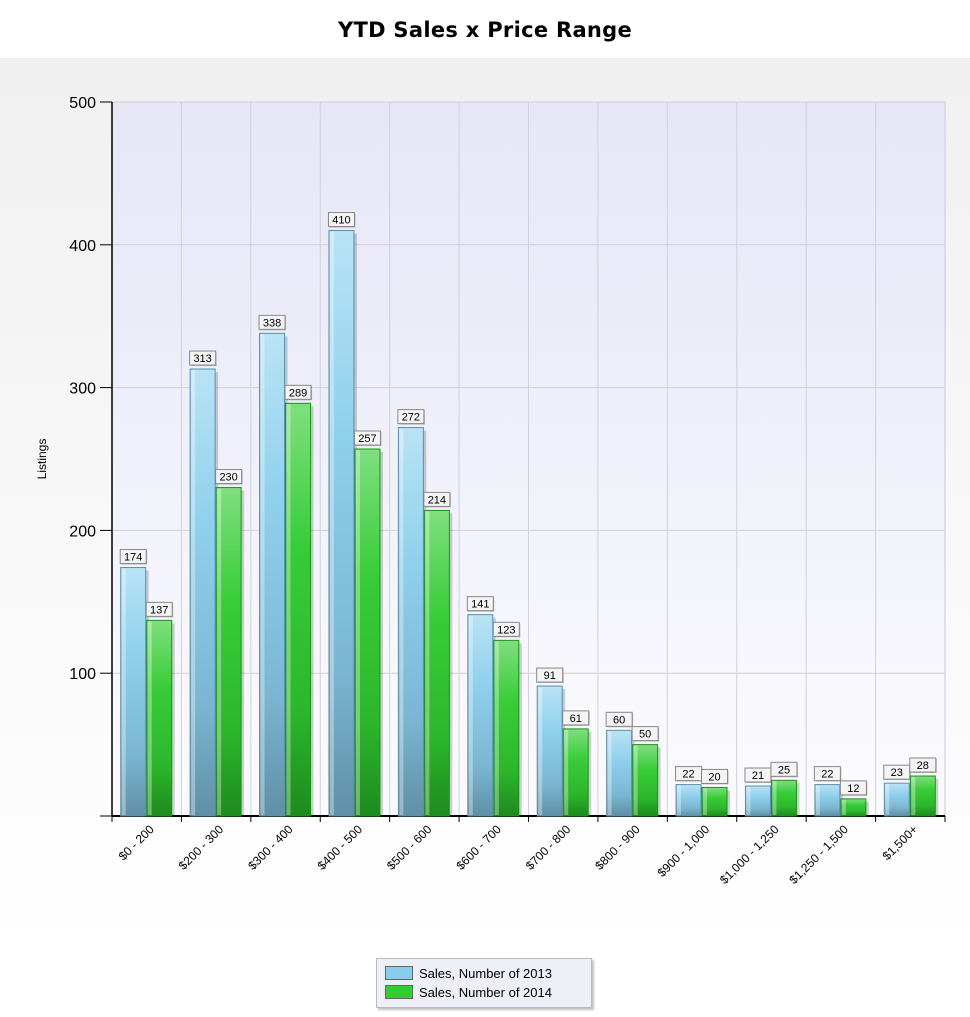 The height and width of the screenshot is (1017, 970). I want to click on data-label: 20, so click(714, 777).